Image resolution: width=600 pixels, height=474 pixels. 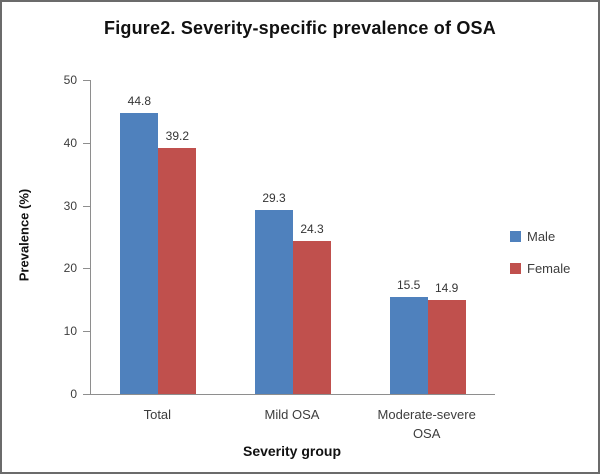 What do you see at coordinates (139, 244) in the screenshot?
I see `bar-male: 44.8` at bounding box center [139, 244].